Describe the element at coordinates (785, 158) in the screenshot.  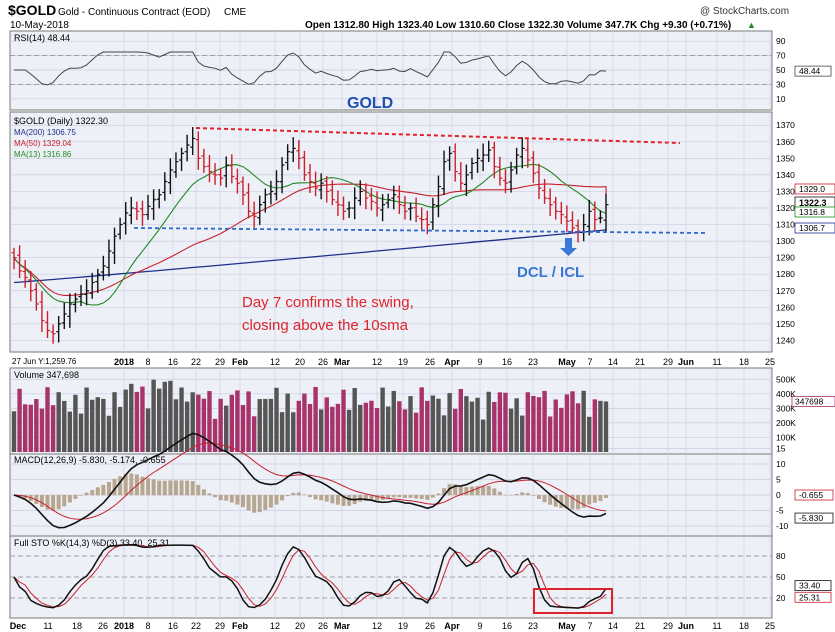
I see `price-tick-label: 1350` at that location.